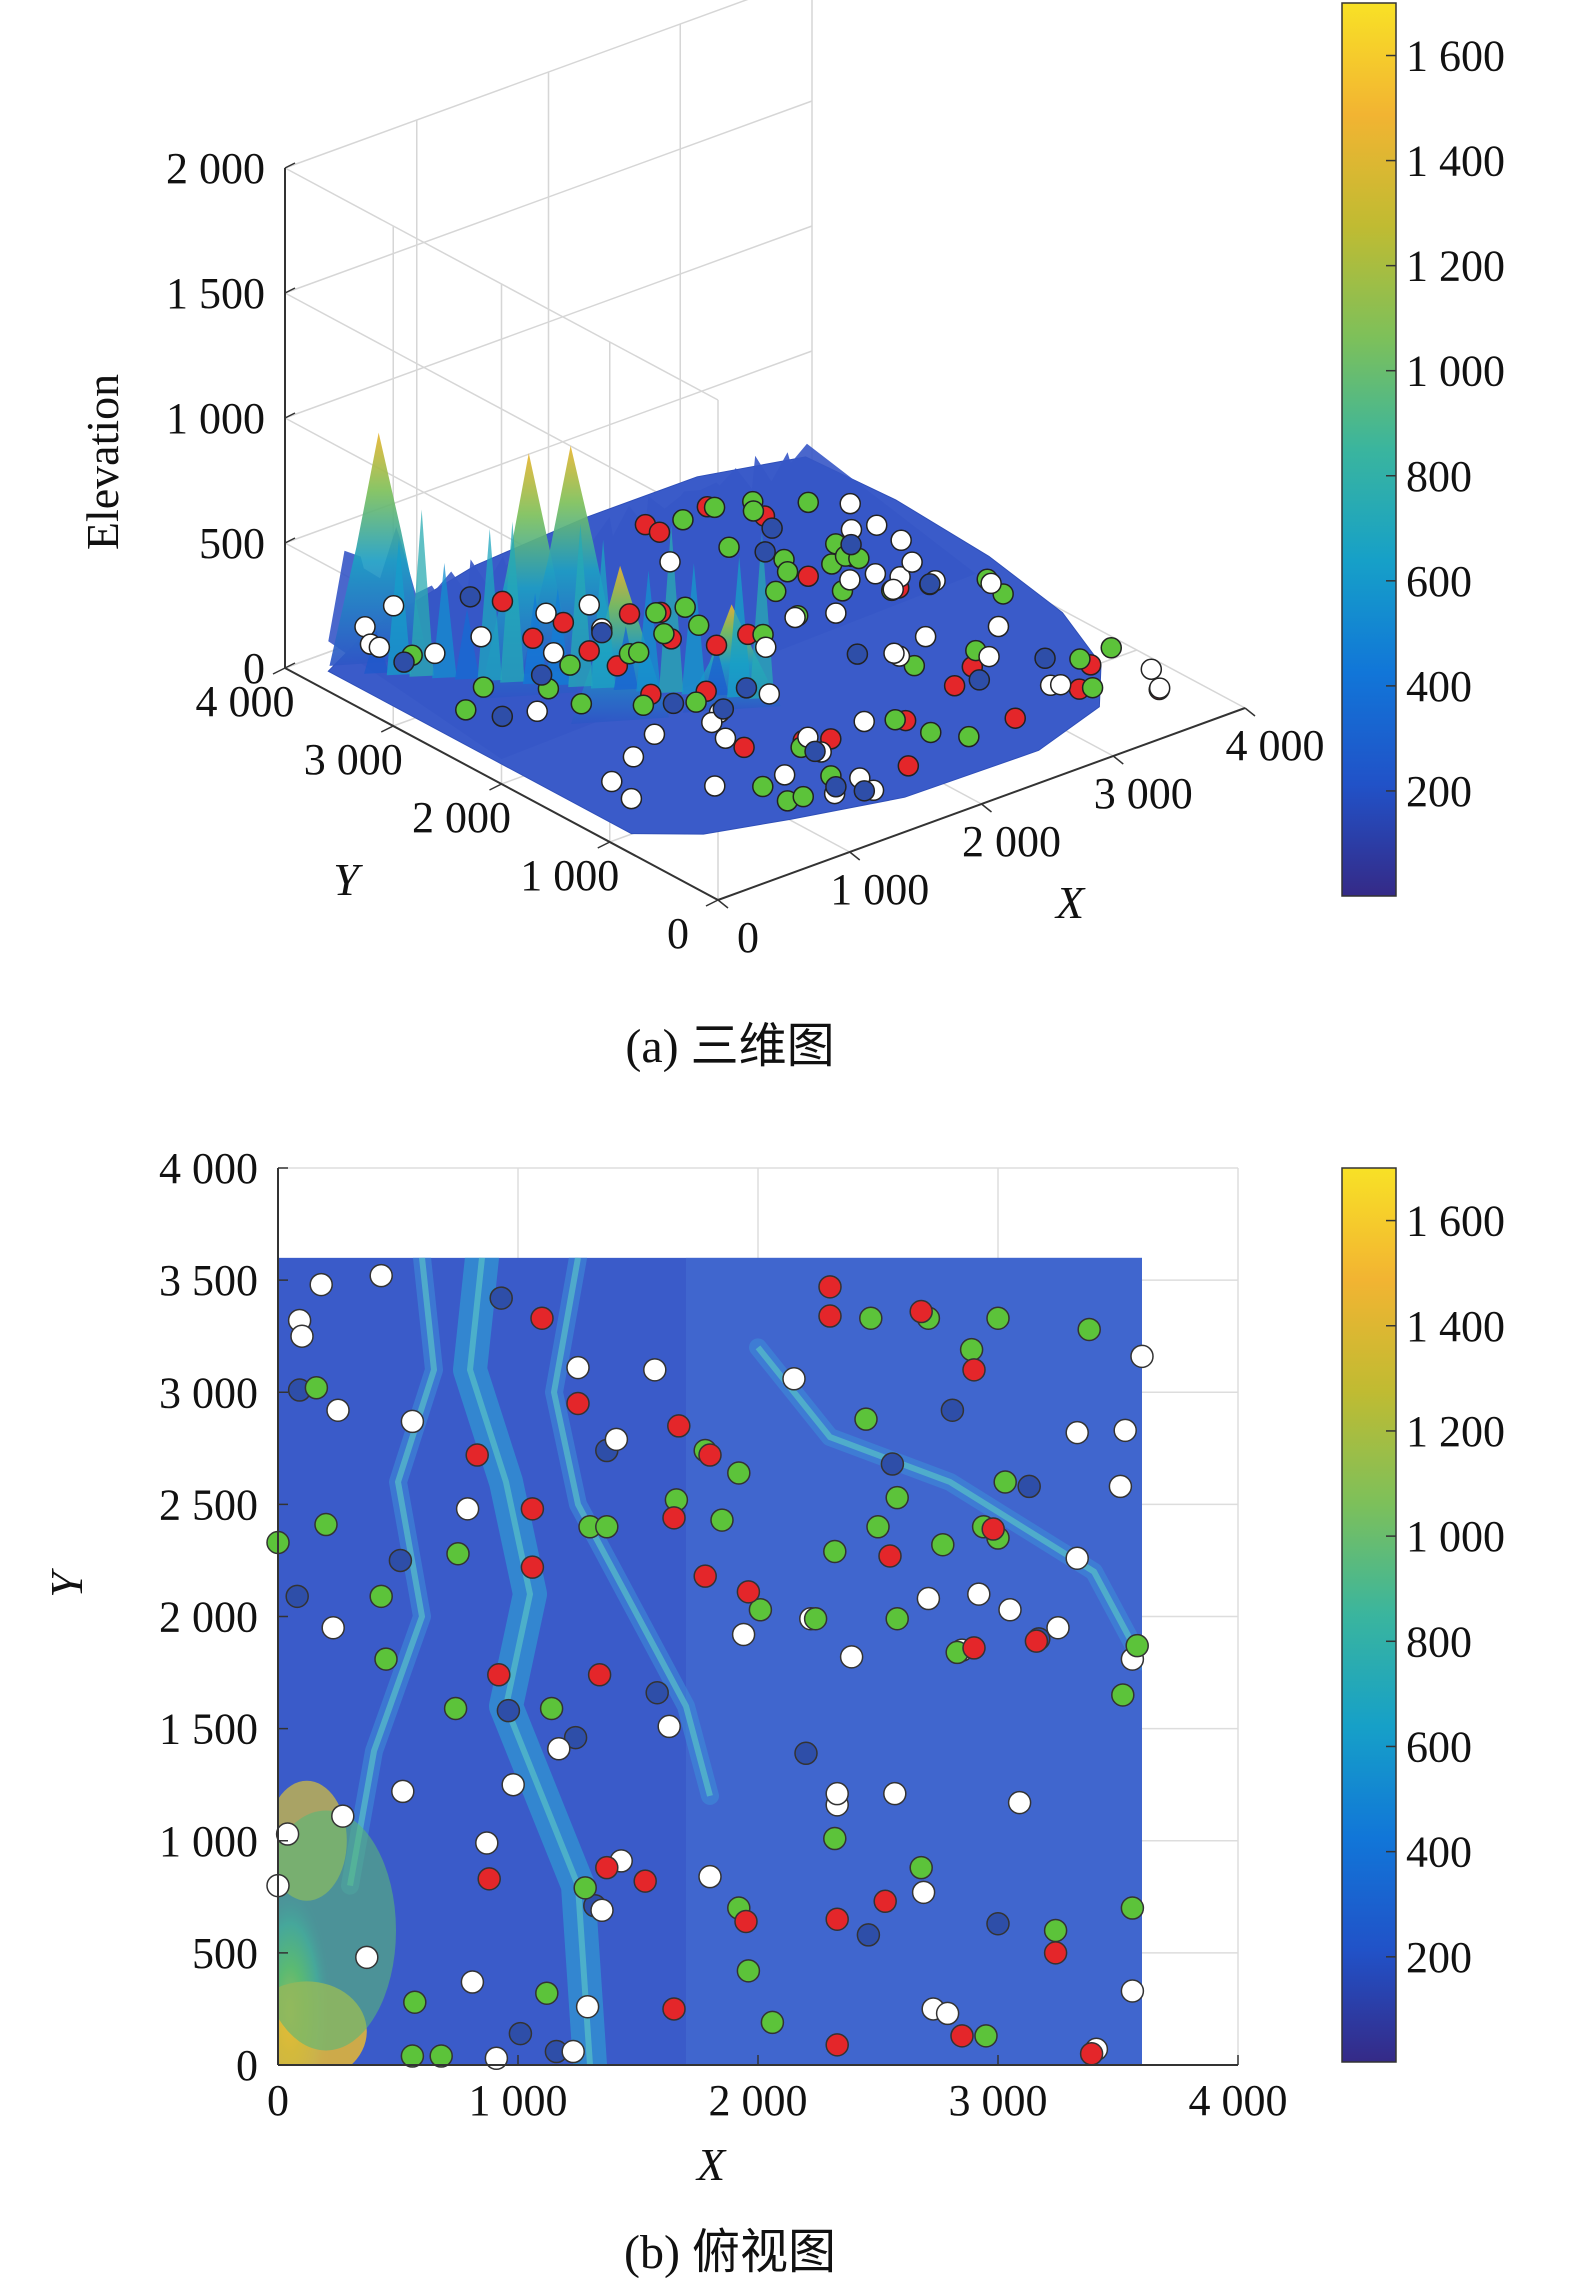  What do you see at coordinates (1011, 841) in the screenshot?
I see `x-tick-label: 2 000` at bounding box center [1011, 841].